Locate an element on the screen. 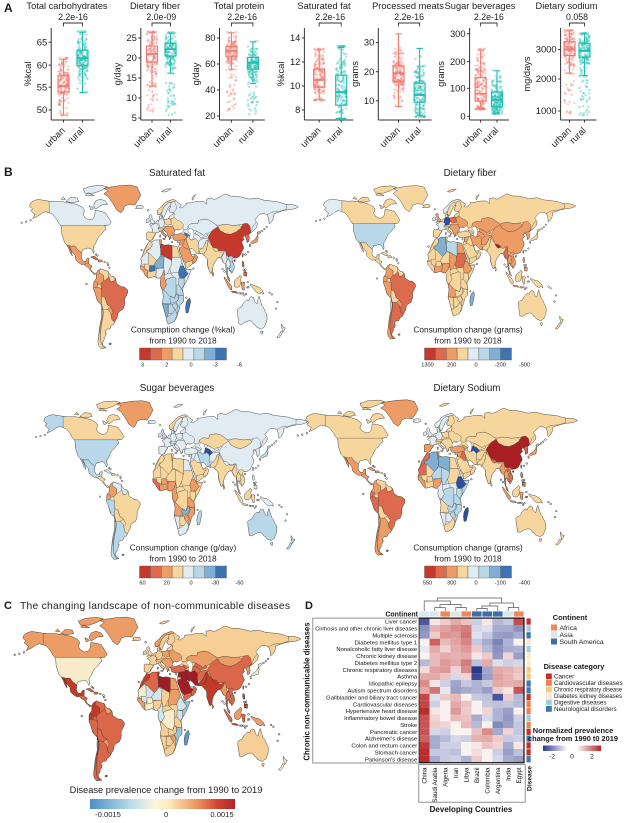  svg-text: Liver cancer is located at coordinates (401, 623).